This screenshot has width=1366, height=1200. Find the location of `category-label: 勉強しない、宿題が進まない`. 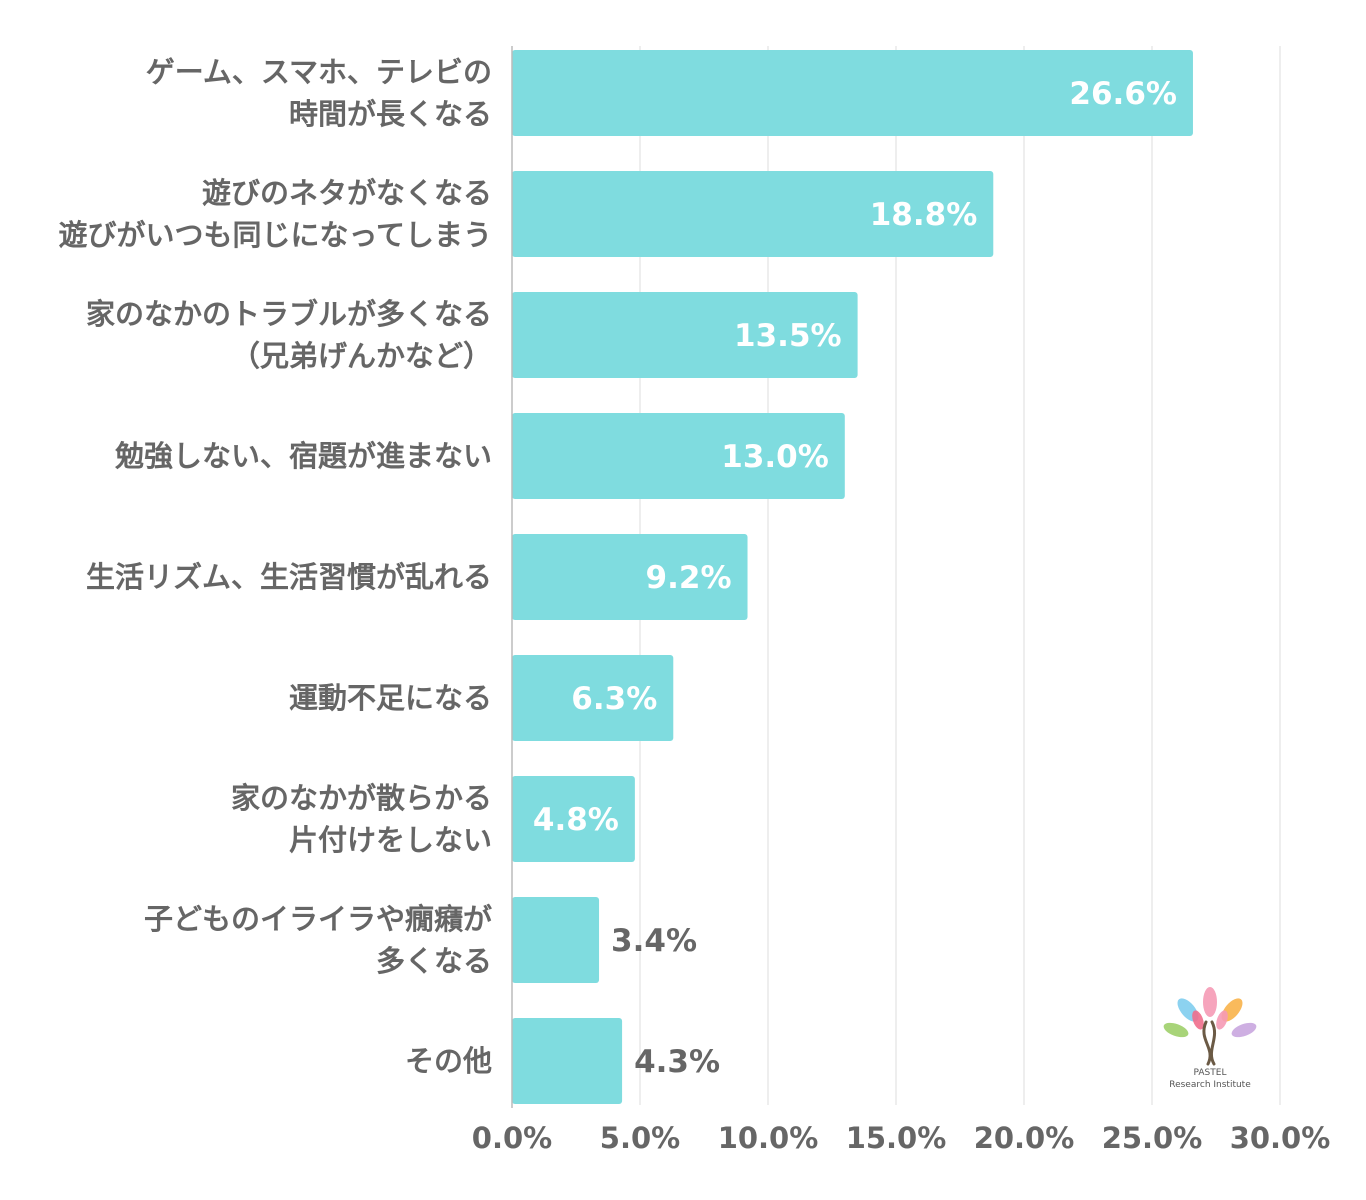

category-label: 勉強しない、宿題が進まない is located at coordinates (303, 456).